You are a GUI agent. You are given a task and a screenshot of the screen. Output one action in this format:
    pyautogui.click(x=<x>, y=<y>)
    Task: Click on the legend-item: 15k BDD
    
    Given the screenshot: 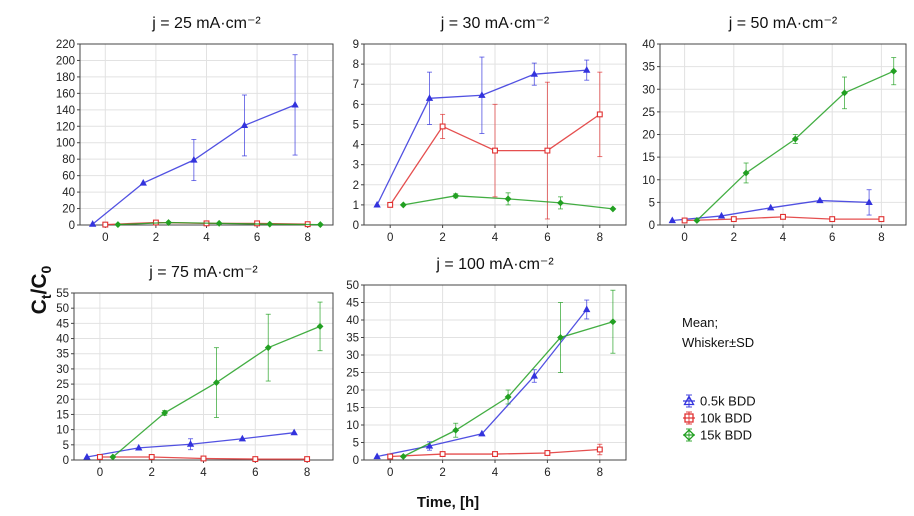 What is the action you would take?
    pyautogui.click(x=717, y=435)
    